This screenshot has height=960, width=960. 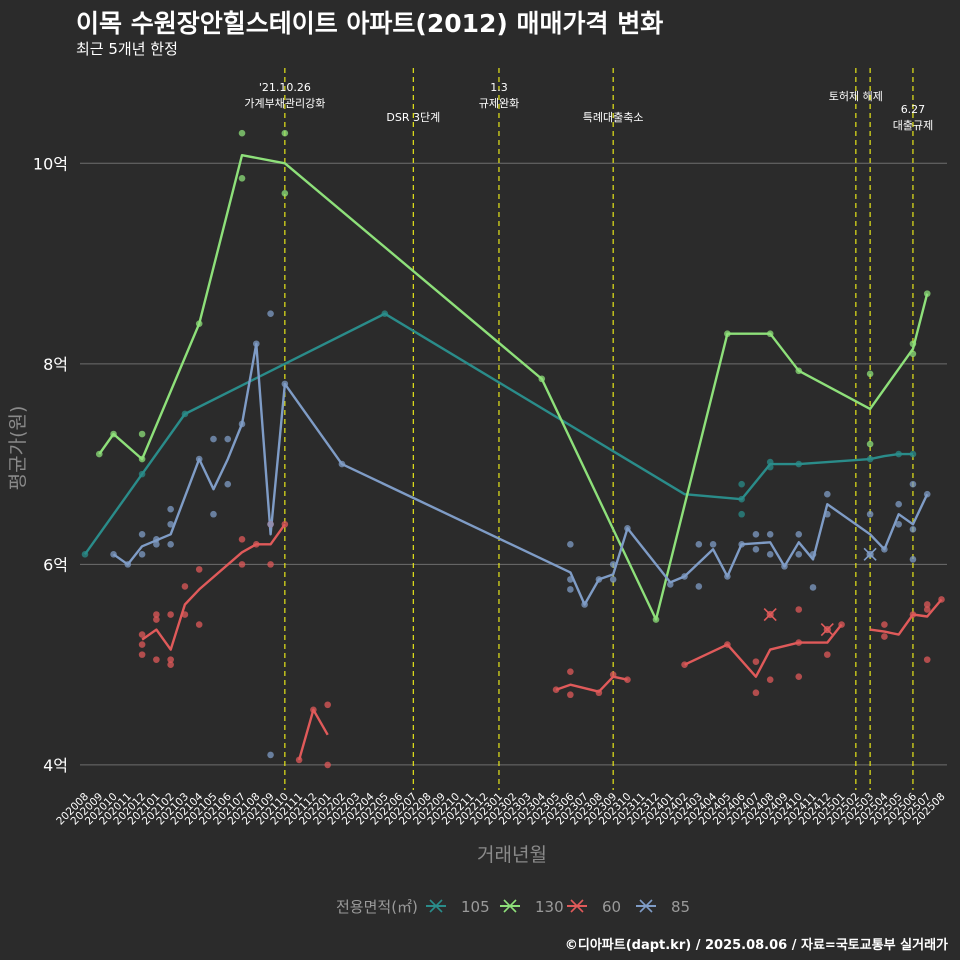 What do you see at coordinates (377, 907) in the screenshot?
I see `legend-title: 전용면적(㎡)` at bounding box center [377, 907].